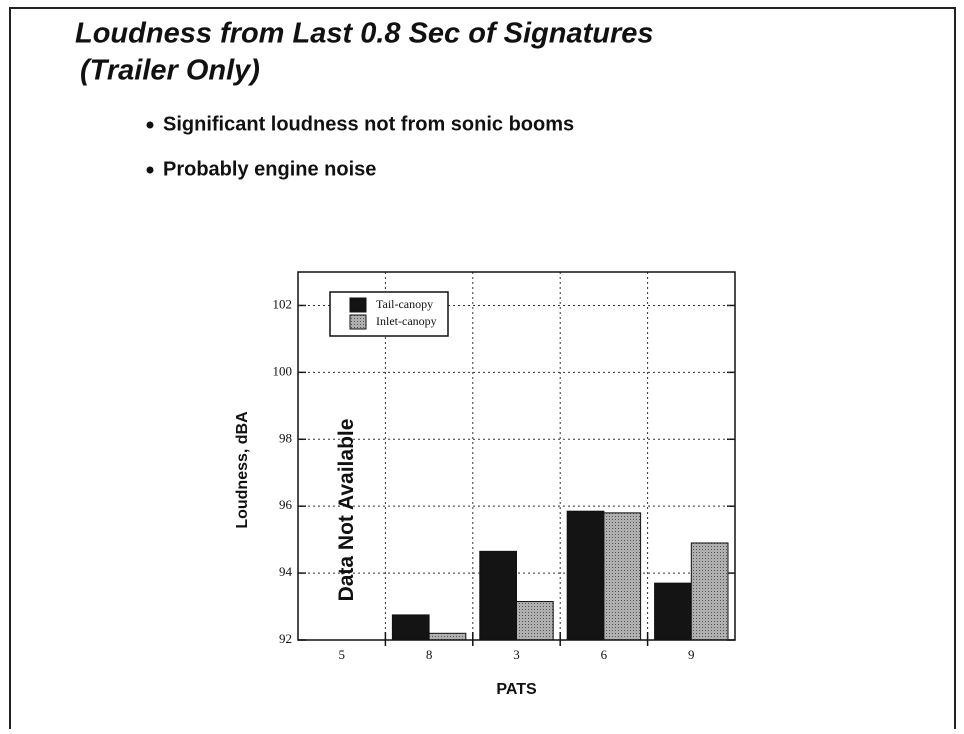  Describe the element at coordinates (516, 654) in the screenshot. I see `x-tick-label: 3` at that location.